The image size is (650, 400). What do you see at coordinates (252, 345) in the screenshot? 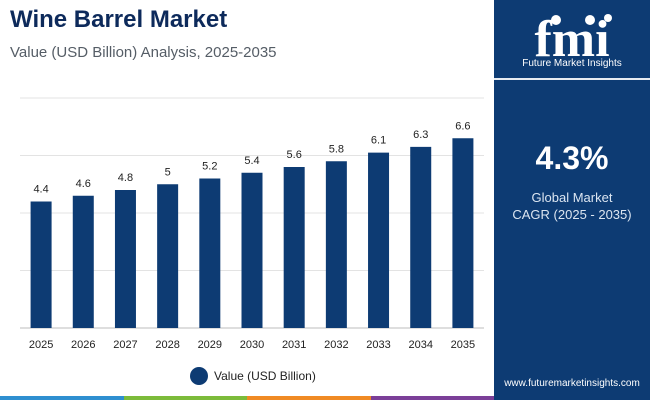
I see `x-tick-2030: 2030` at bounding box center [252, 345].